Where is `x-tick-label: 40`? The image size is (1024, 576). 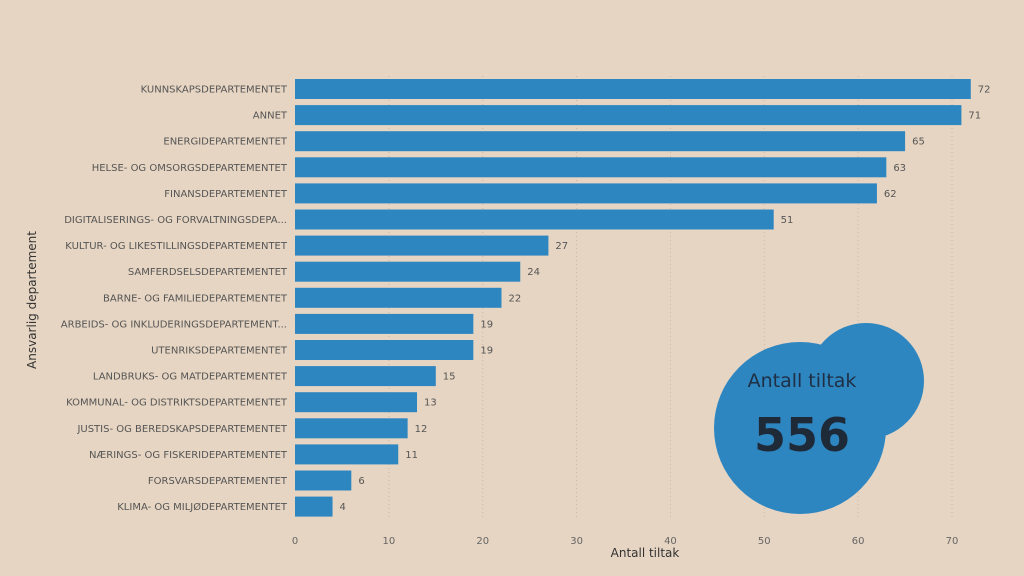
x-tick-label: 40 is located at coordinates (670, 541).